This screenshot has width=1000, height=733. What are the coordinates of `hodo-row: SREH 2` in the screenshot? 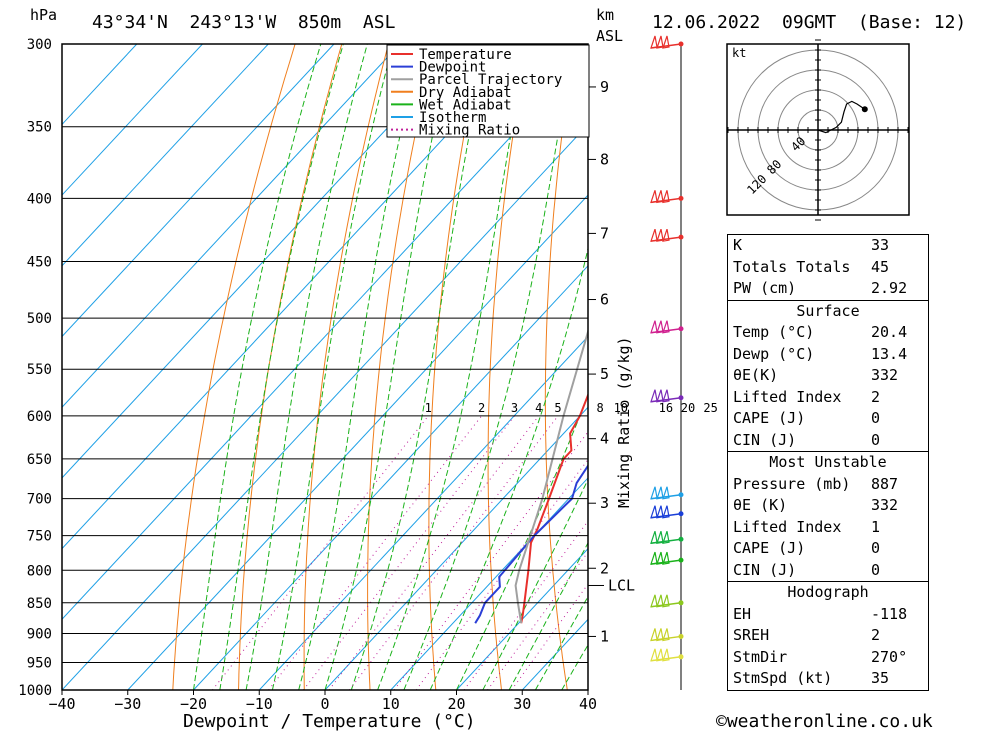 It's located at (807, 635).